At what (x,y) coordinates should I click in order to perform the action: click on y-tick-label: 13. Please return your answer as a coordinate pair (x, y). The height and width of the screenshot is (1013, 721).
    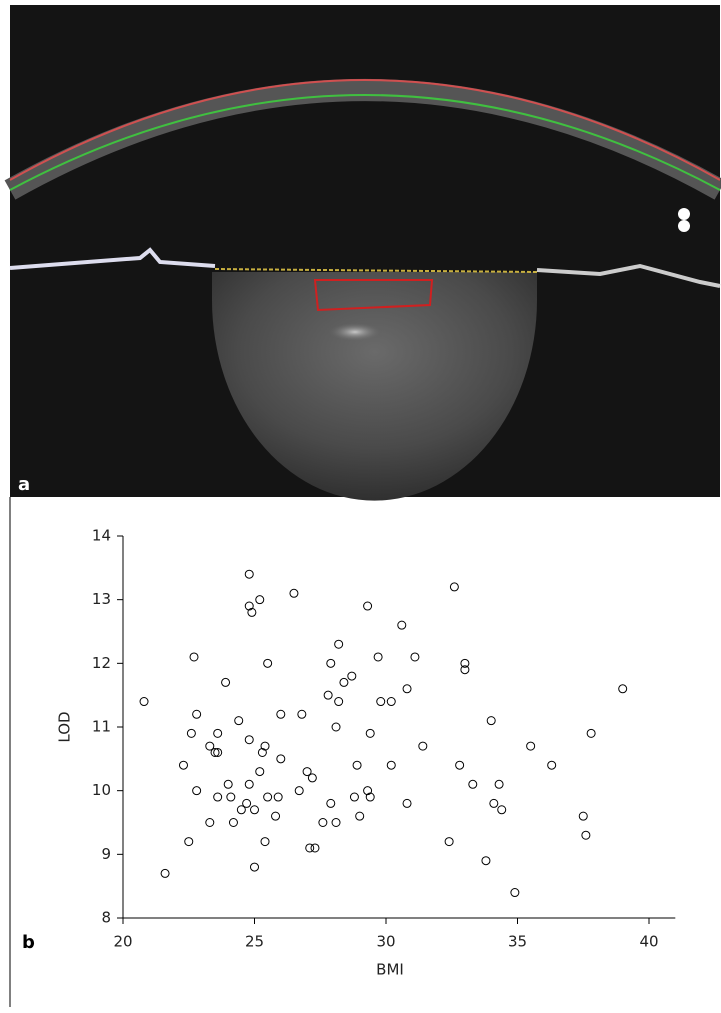
    Looking at the image, I should click on (101, 599).